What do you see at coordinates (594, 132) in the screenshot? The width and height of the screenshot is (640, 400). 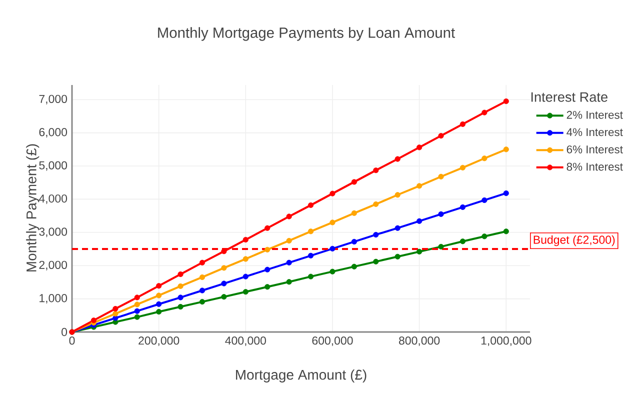 I see `legend-label: 4% Interest` at bounding box center [594, 132].